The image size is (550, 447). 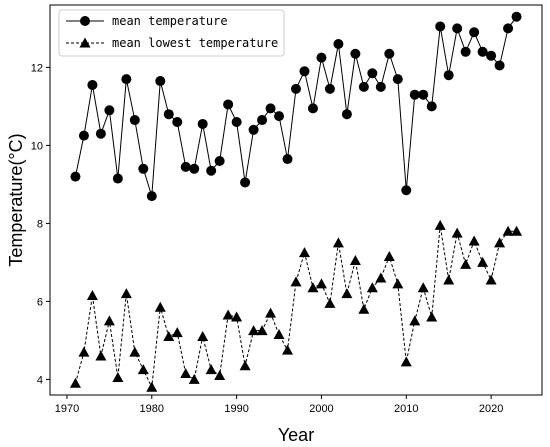 I want to click on x-tick-label: 2000, so click(x=321, y=409).